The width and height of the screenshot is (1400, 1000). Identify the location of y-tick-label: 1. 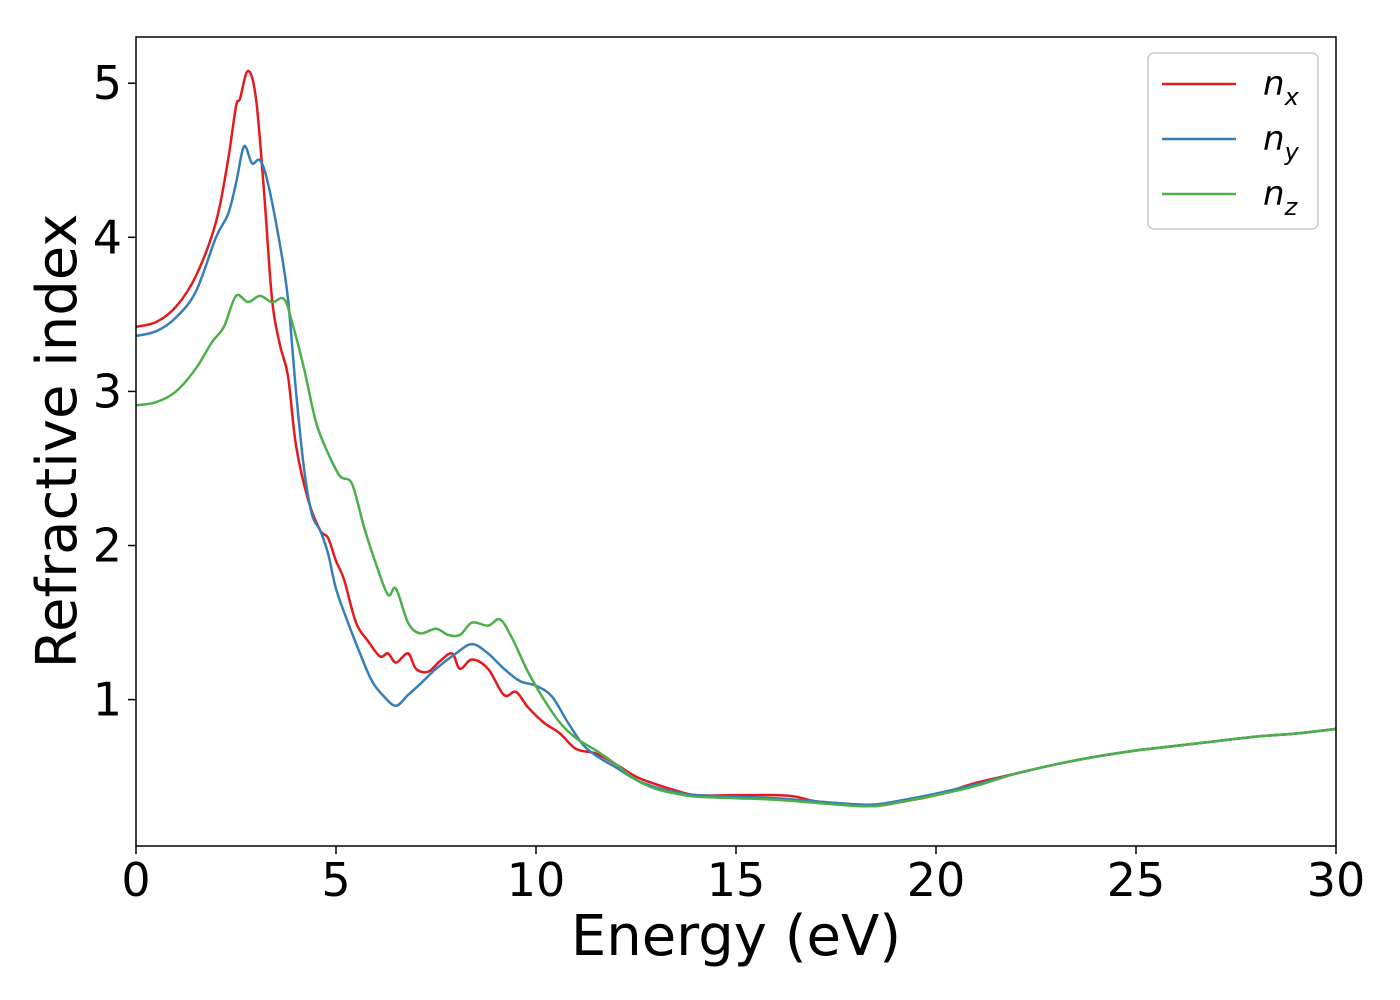
(107, 700).